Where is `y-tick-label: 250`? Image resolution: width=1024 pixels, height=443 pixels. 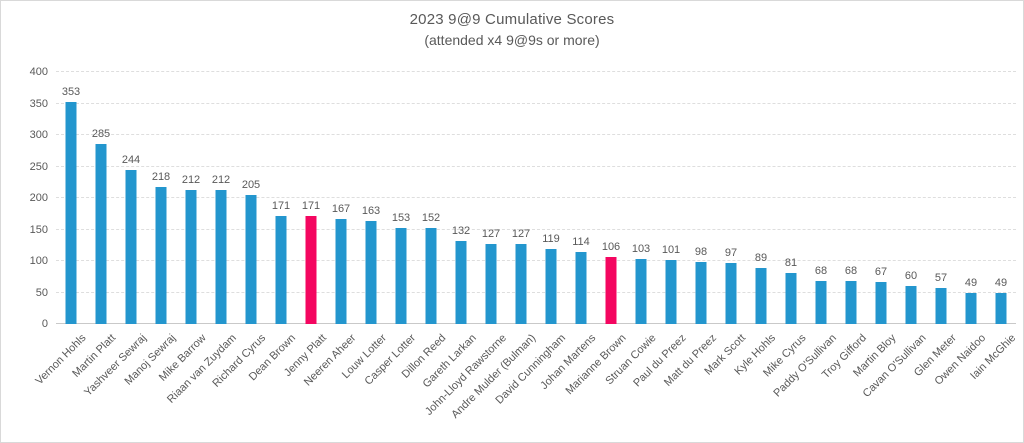 y-tick-label: 250 is located at coordinates (38, 166).